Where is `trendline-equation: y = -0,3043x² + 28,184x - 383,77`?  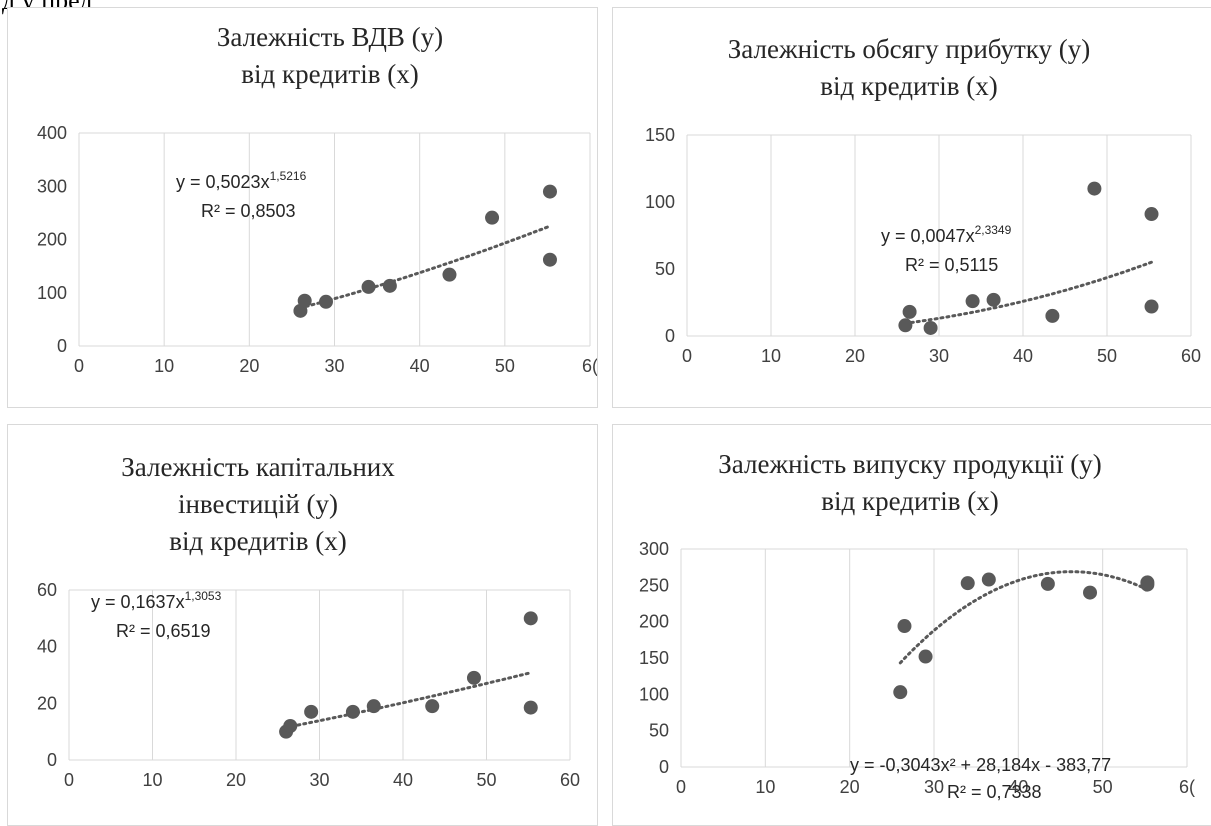
trendline-equation: y = -0,3043x² + 28,184x - 383,77 is located at coordinates (980, 765).